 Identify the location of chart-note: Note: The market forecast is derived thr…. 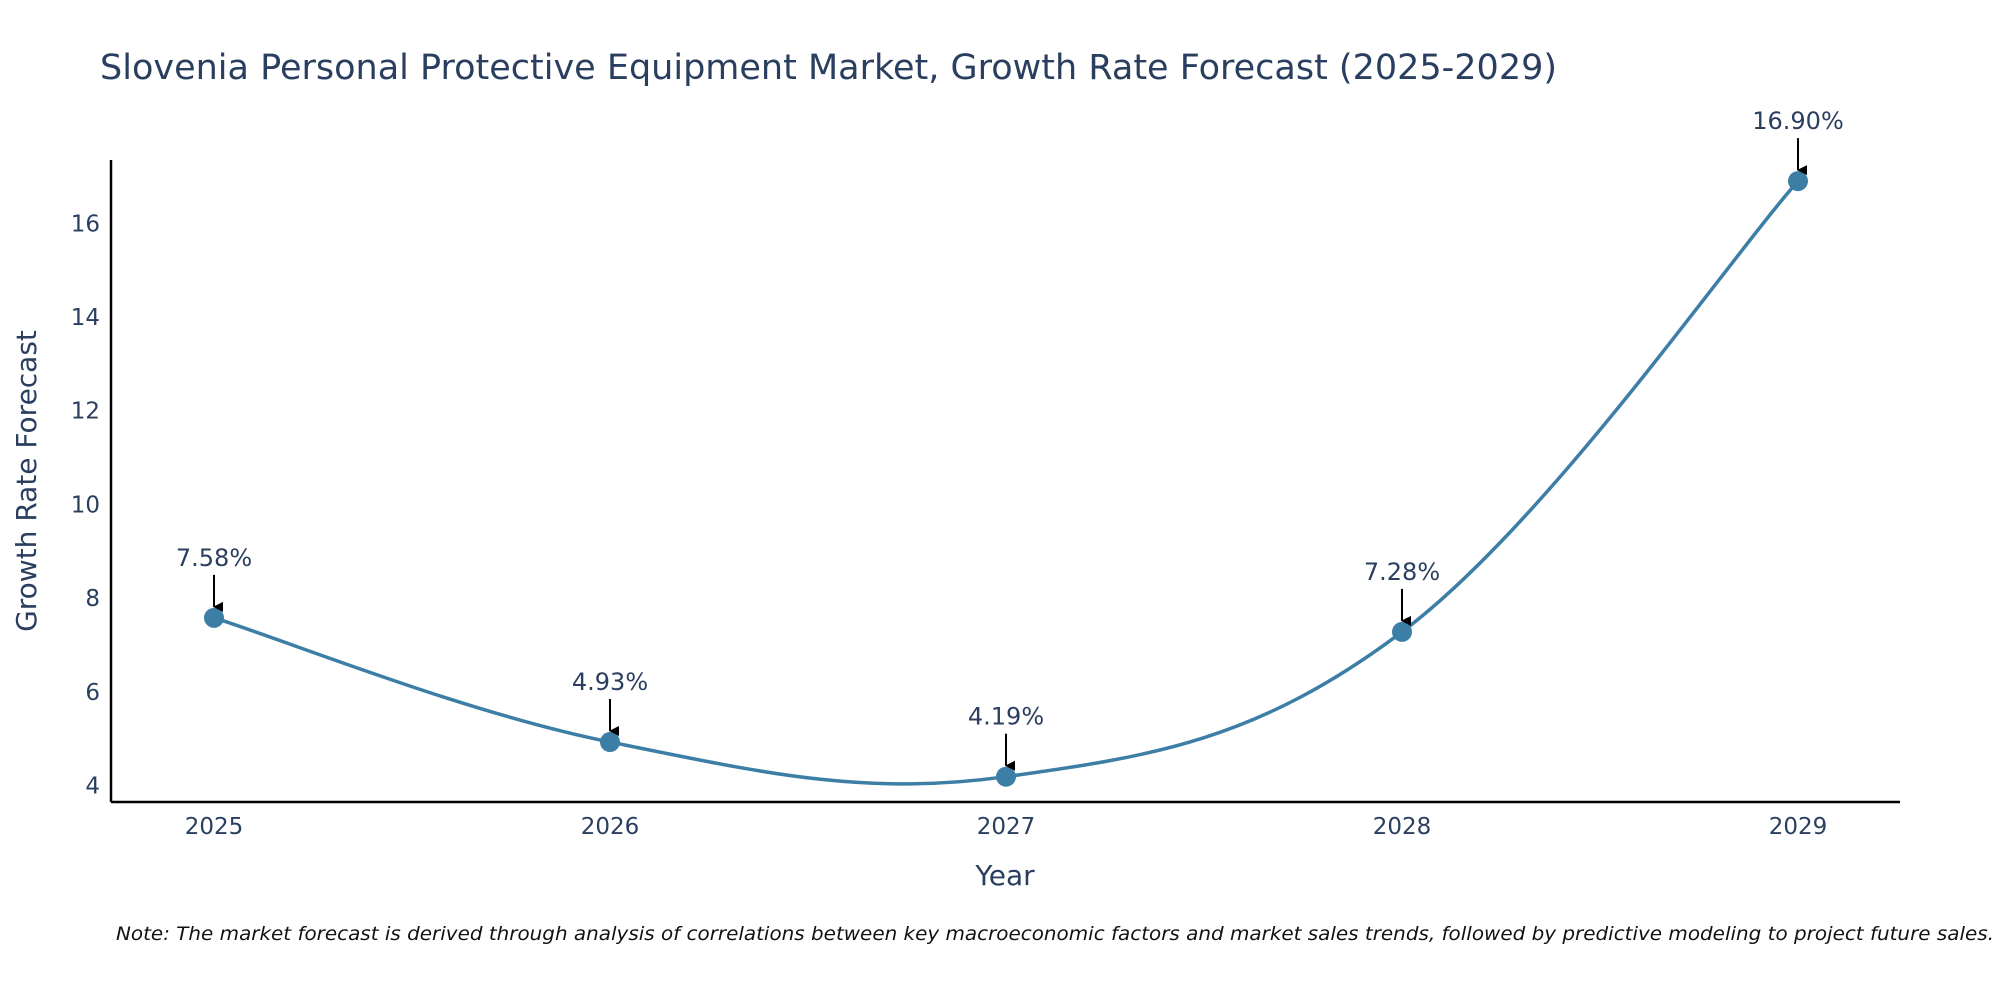
(1055, 934).